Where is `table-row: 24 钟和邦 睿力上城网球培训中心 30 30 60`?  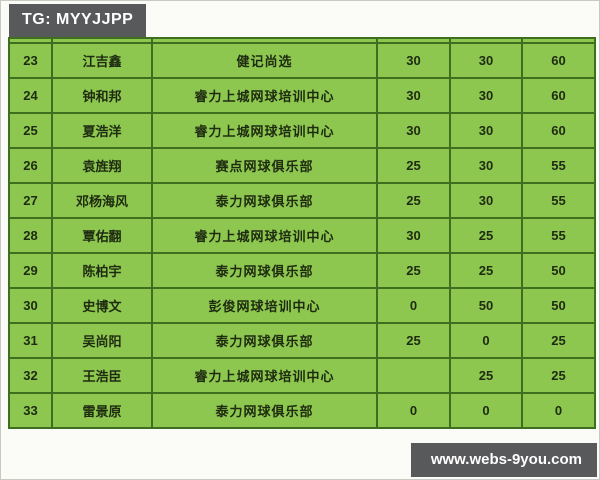 table-row: 24 钟和邦 睿力上城网球培训中心 30 30 60 is located at coordinates (302, 95).